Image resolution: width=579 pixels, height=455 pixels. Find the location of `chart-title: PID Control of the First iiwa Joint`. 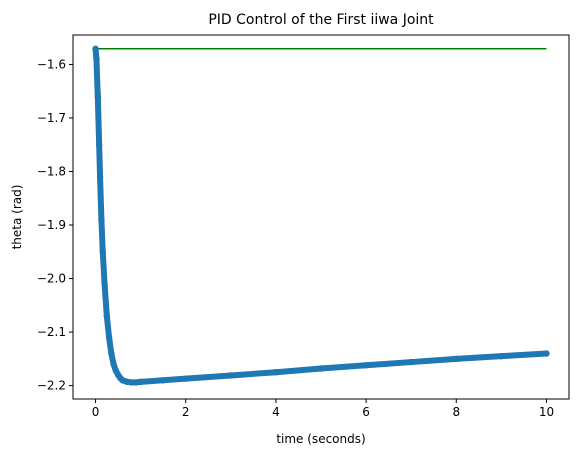

chart-title: PID Control of the First iiwa Joint is located at coordinates (321, 20).